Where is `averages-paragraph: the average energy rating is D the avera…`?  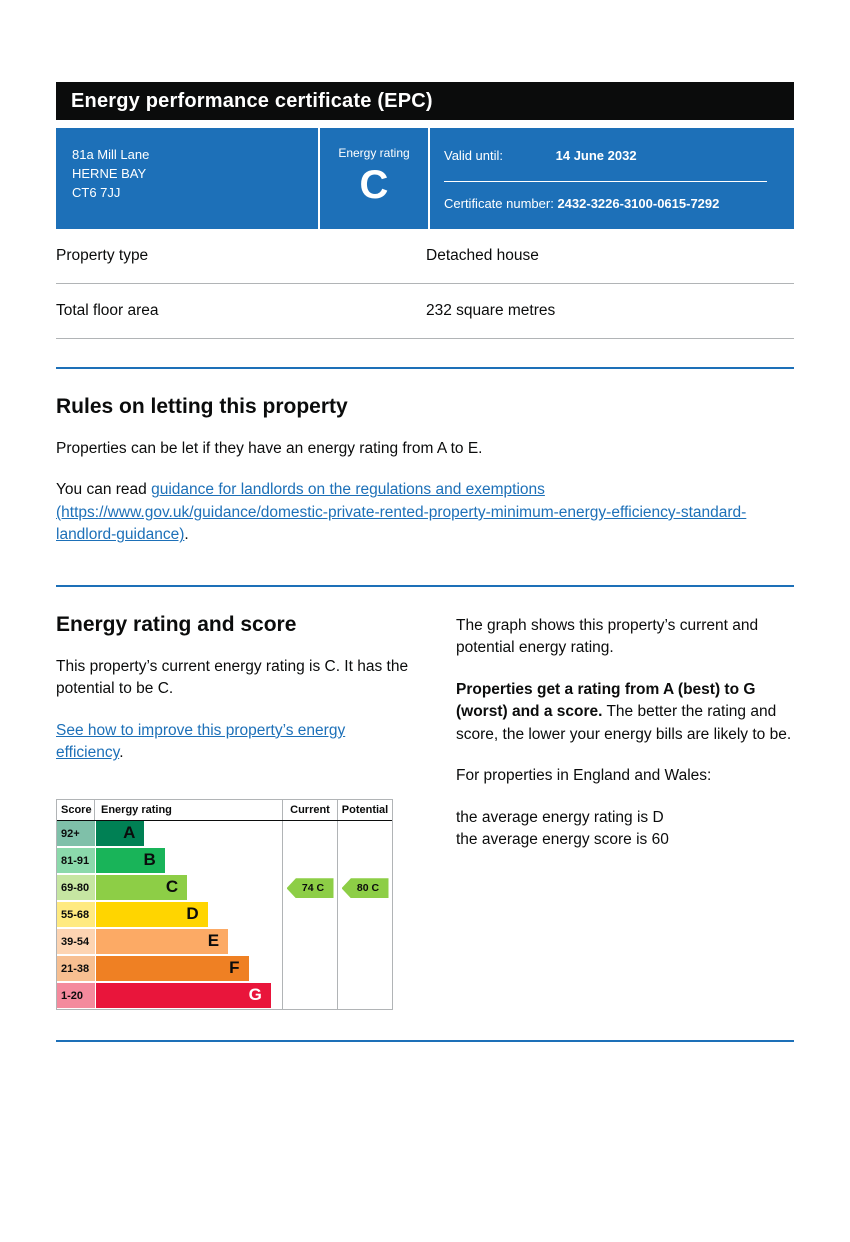 averages-paragraph: the average energy rating is D the avera… is located at coordinates (625, 829).